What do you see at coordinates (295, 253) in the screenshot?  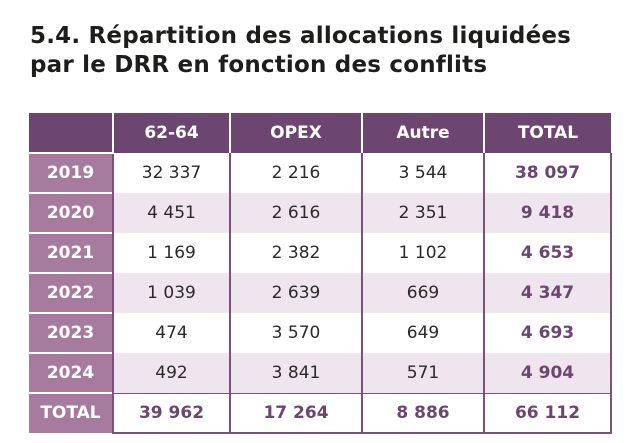 I see `table-cell: 2 382` at bounding box center [295, 253].